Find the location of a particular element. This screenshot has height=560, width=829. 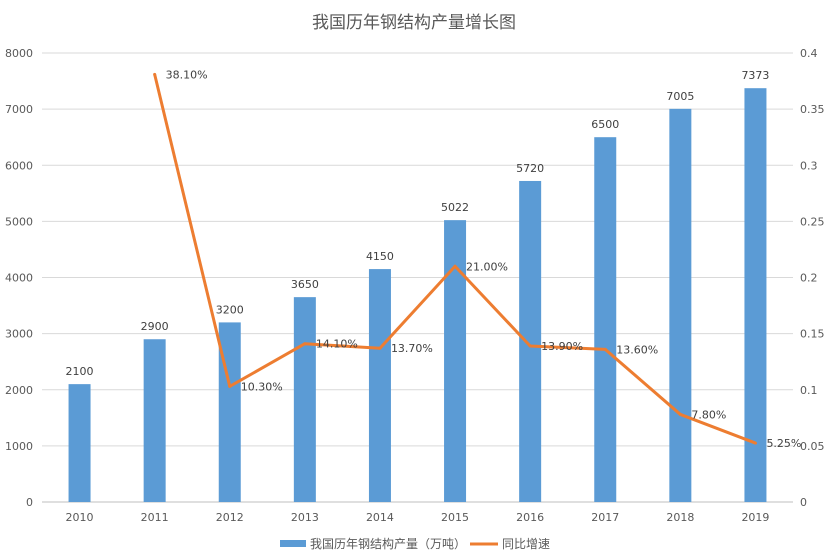

y-right-tick-label: 0.05 is located at coordinates (812, 446).